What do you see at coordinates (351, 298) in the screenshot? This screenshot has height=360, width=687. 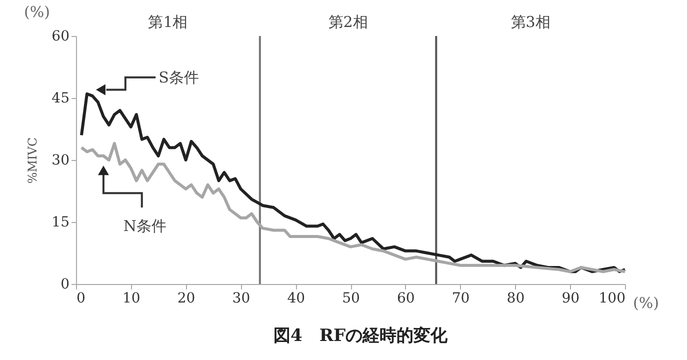 I see `x-tick-label: 50` at bounding box center [351, 298].